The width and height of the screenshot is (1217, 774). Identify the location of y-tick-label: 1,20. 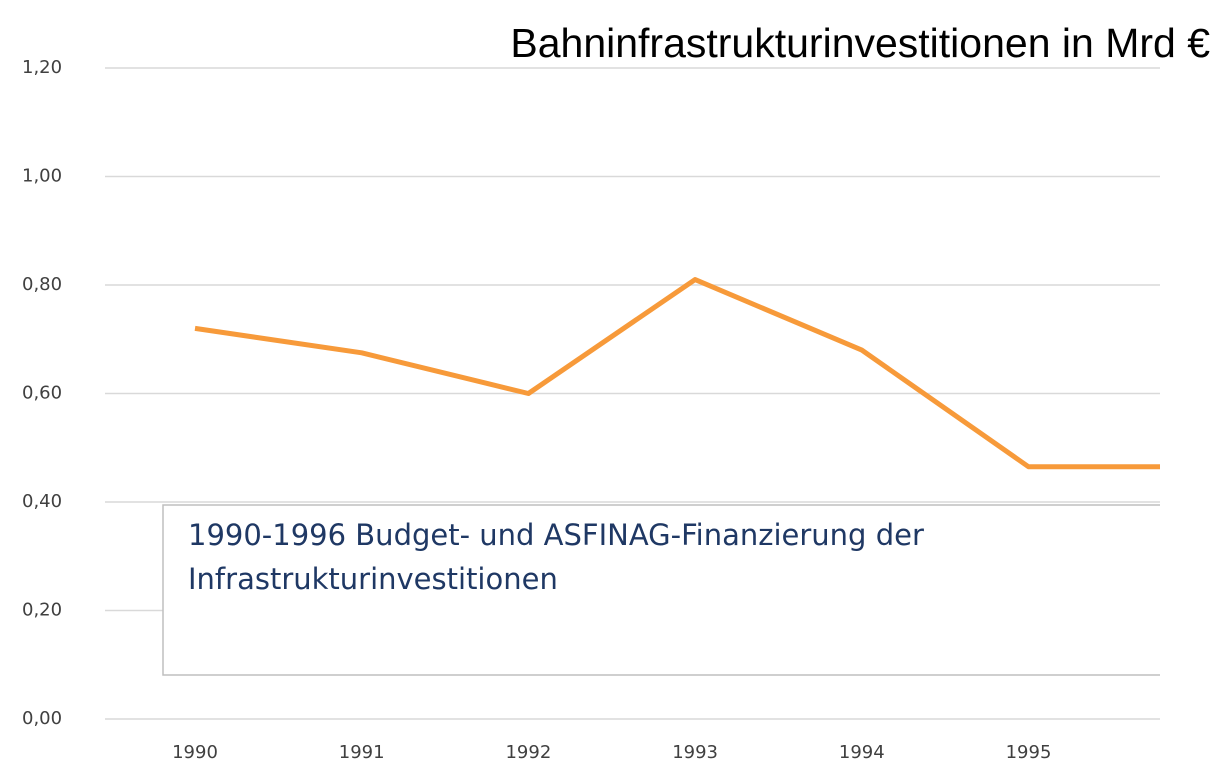
(42, 67).